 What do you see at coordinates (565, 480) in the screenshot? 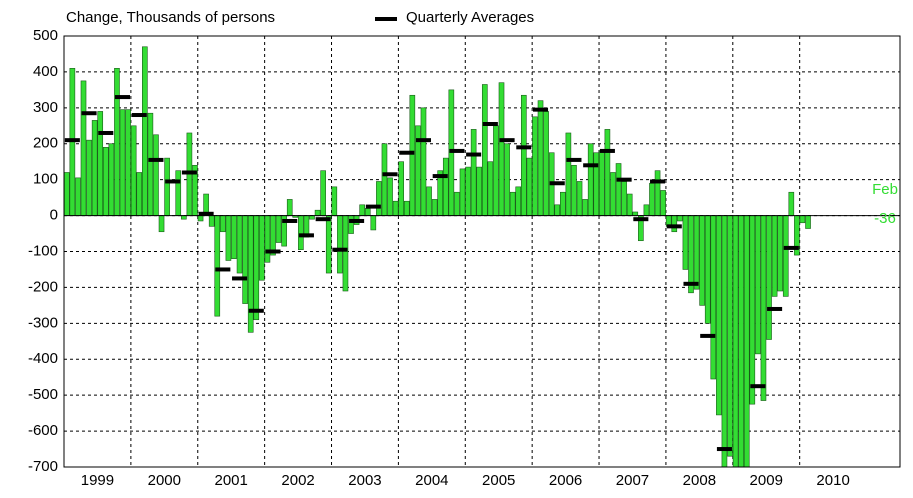
I see `x-tick-label: 2006` at bounding box center [565, 480].